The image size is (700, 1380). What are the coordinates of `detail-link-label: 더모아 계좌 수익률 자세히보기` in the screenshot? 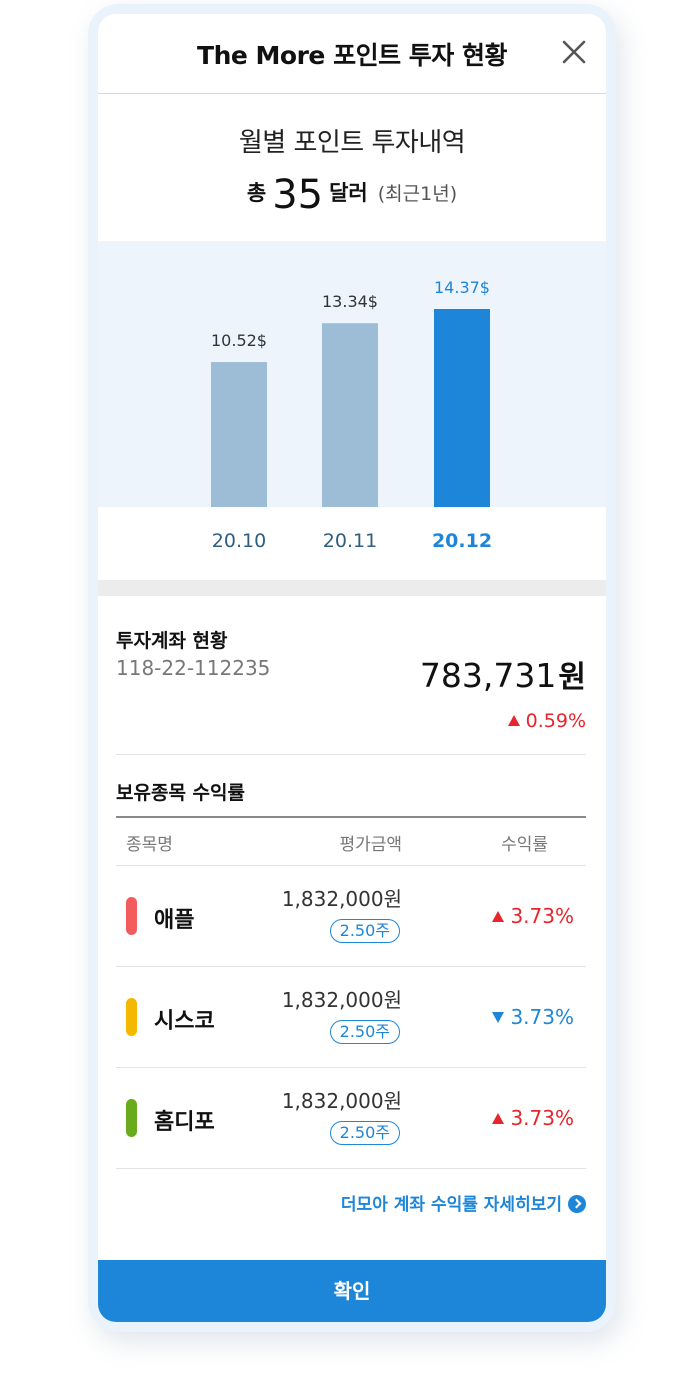 It's located at (451, 1205).